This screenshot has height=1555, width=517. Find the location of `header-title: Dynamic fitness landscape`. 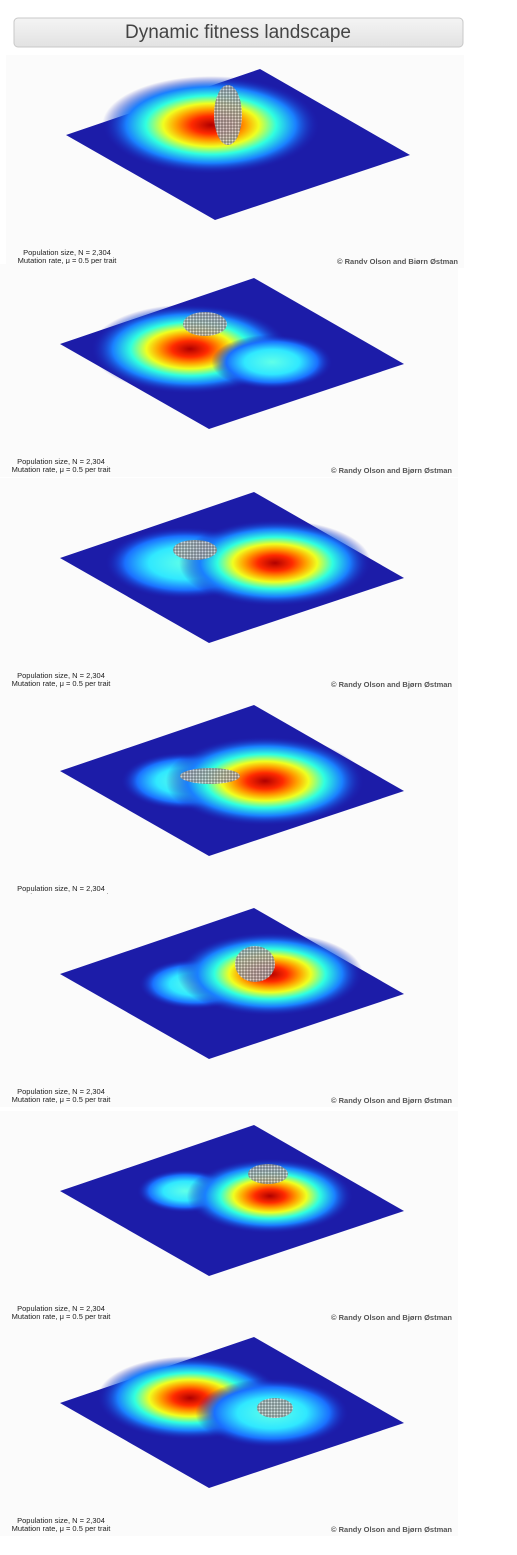

header-title: Dynamic fitness landscape is located at coordinates (238, 32).